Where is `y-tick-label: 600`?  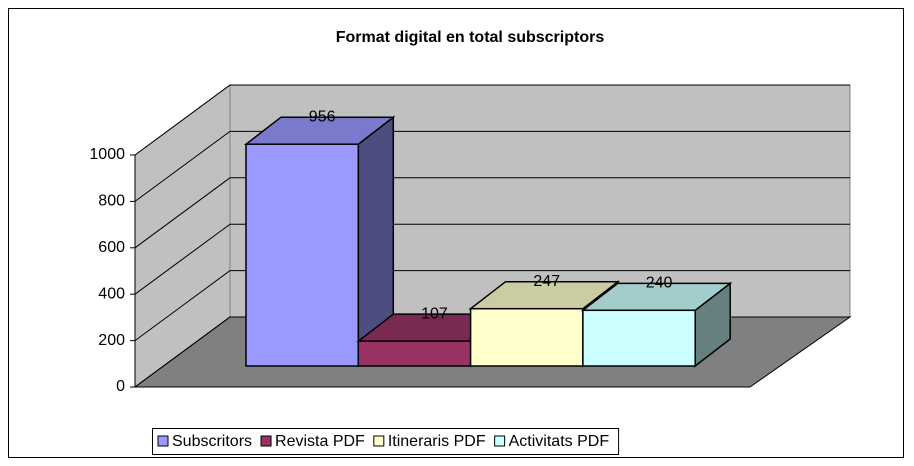 y-tick-label: 600 is located at coordinates (111, 247).